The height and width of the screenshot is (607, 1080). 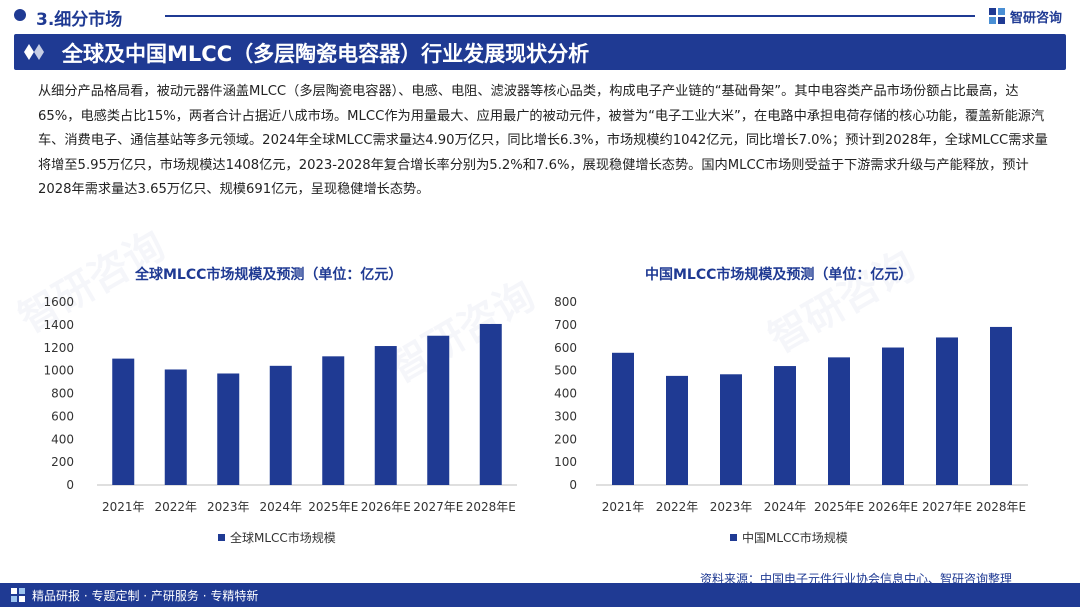 What do you see at coordinates (565, 325) in the screenshot?
I see `y-tick-label: 700` at bounding box center [565, 325].